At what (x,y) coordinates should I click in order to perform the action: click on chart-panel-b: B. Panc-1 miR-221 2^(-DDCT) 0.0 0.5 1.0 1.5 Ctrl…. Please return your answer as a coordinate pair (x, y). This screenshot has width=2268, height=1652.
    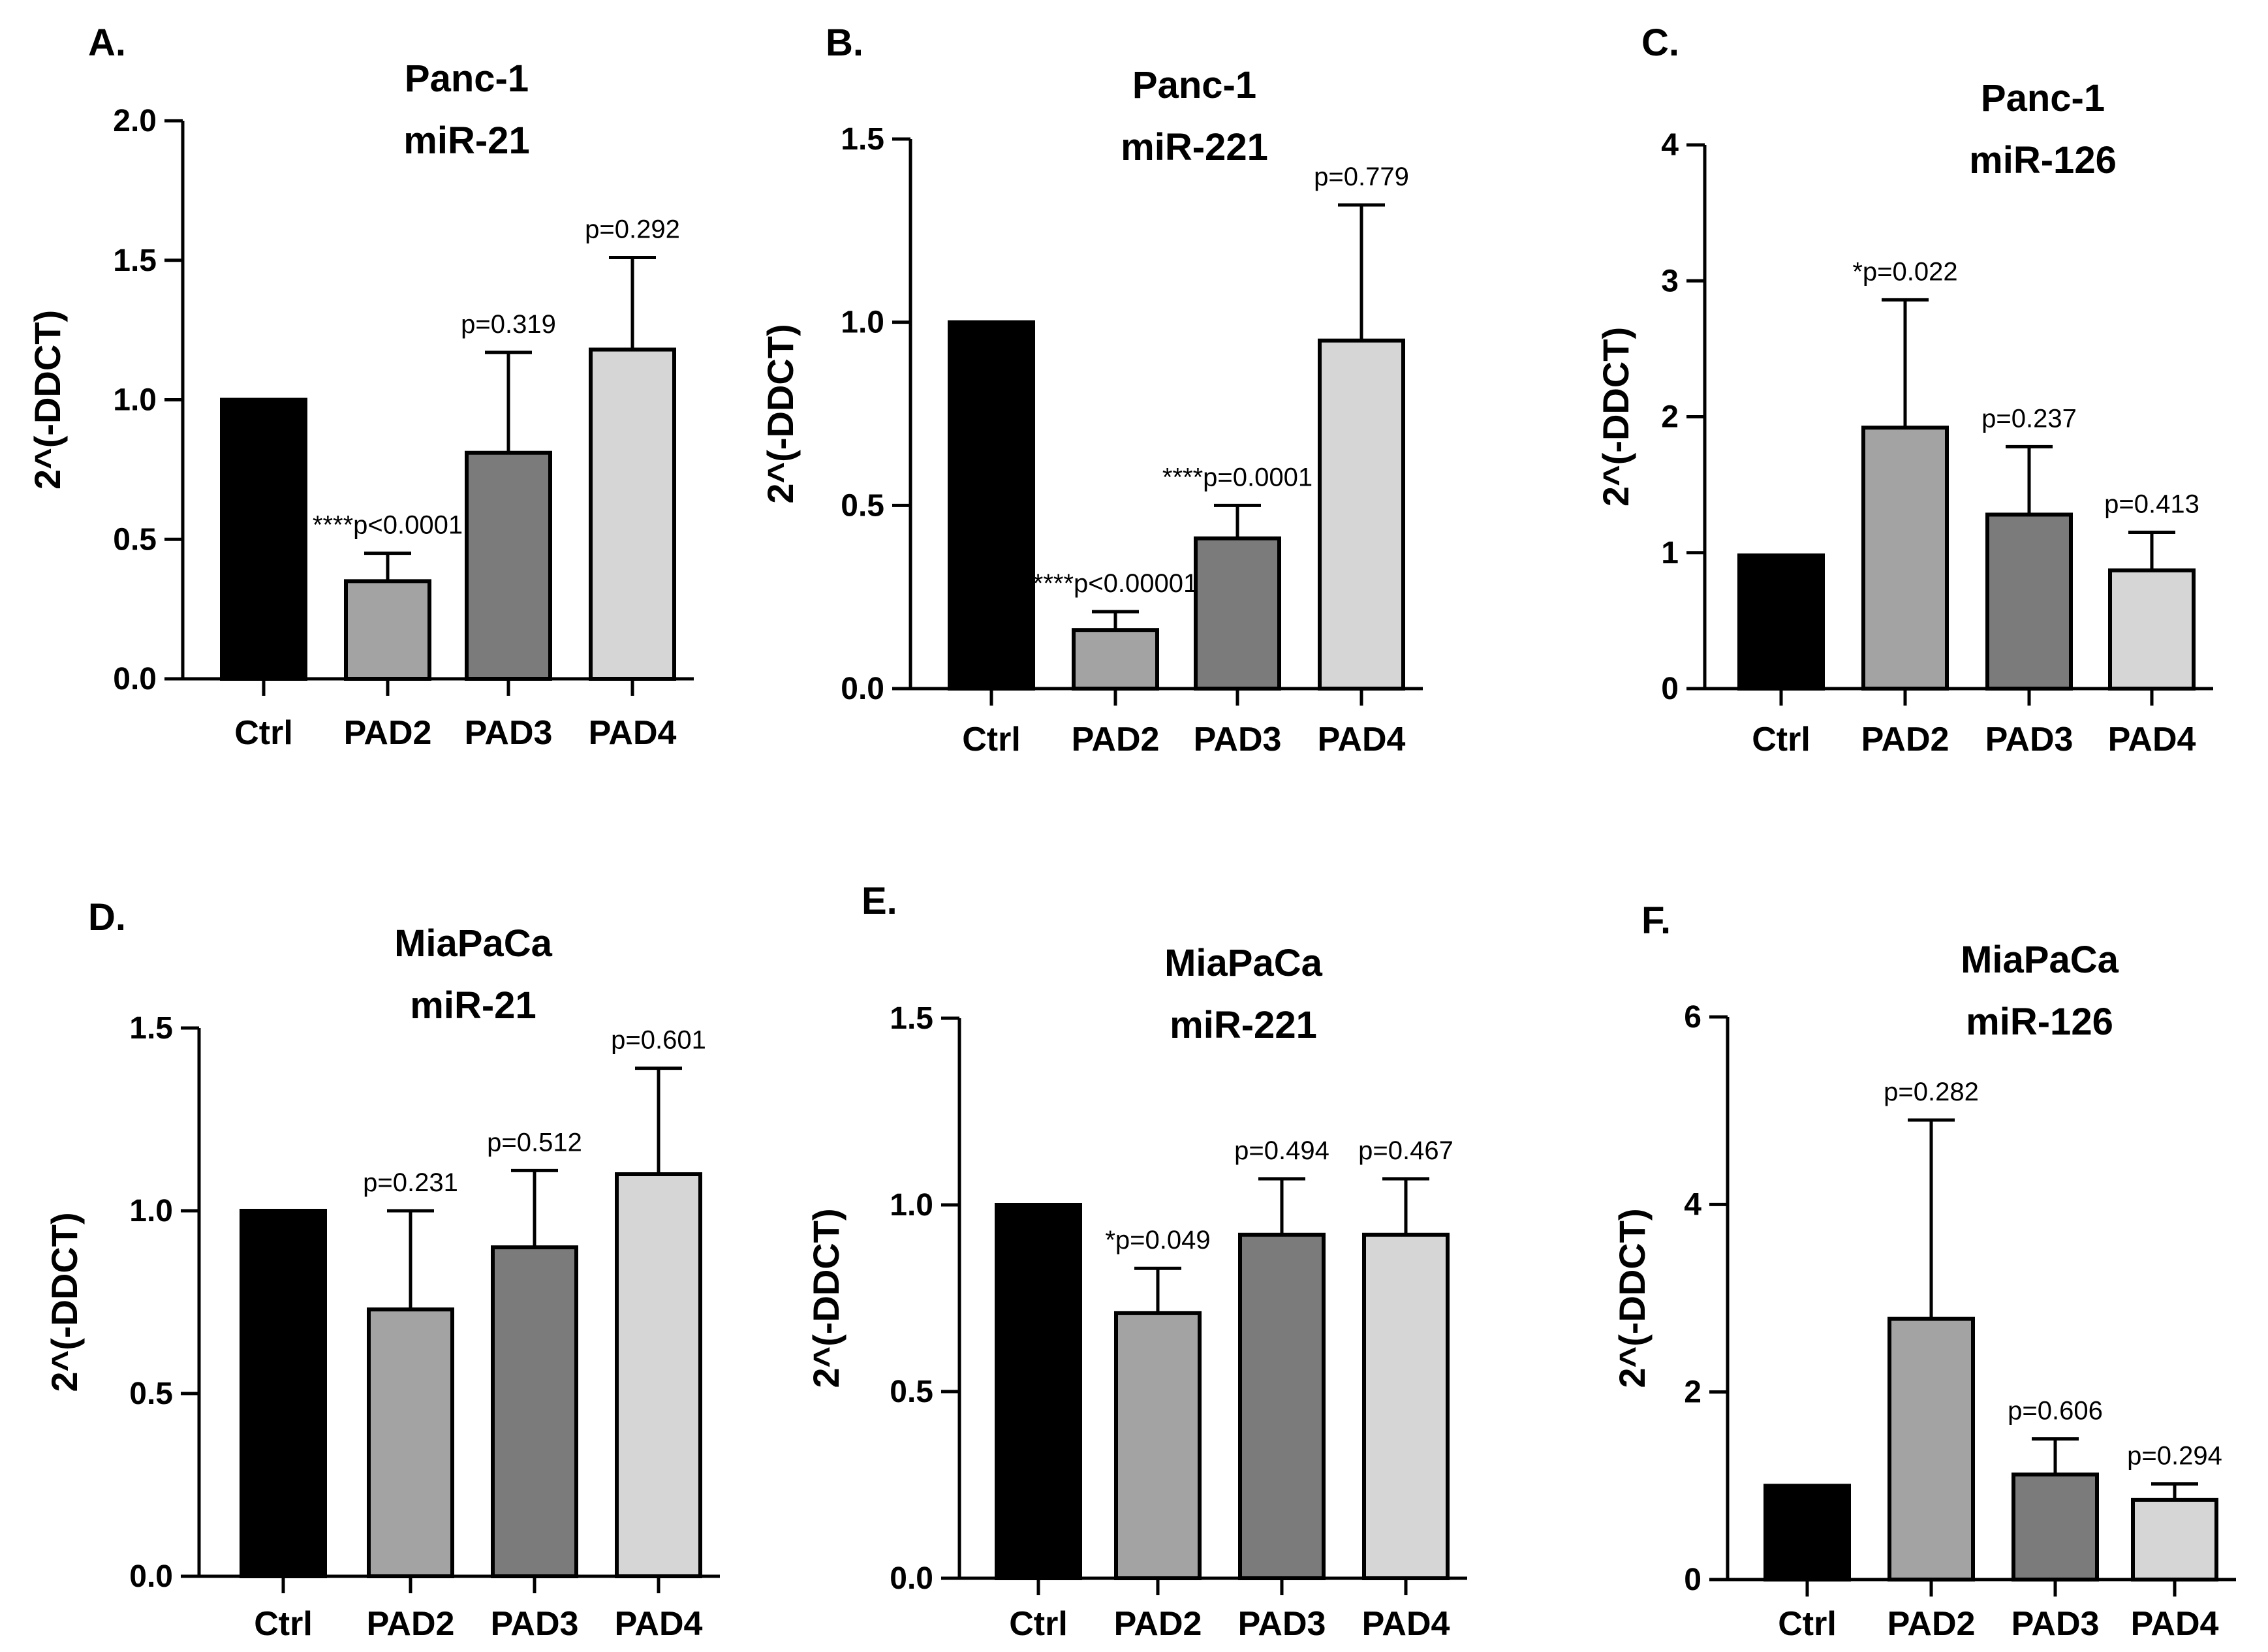
    Looking at the image, I should click on (1091, 390).